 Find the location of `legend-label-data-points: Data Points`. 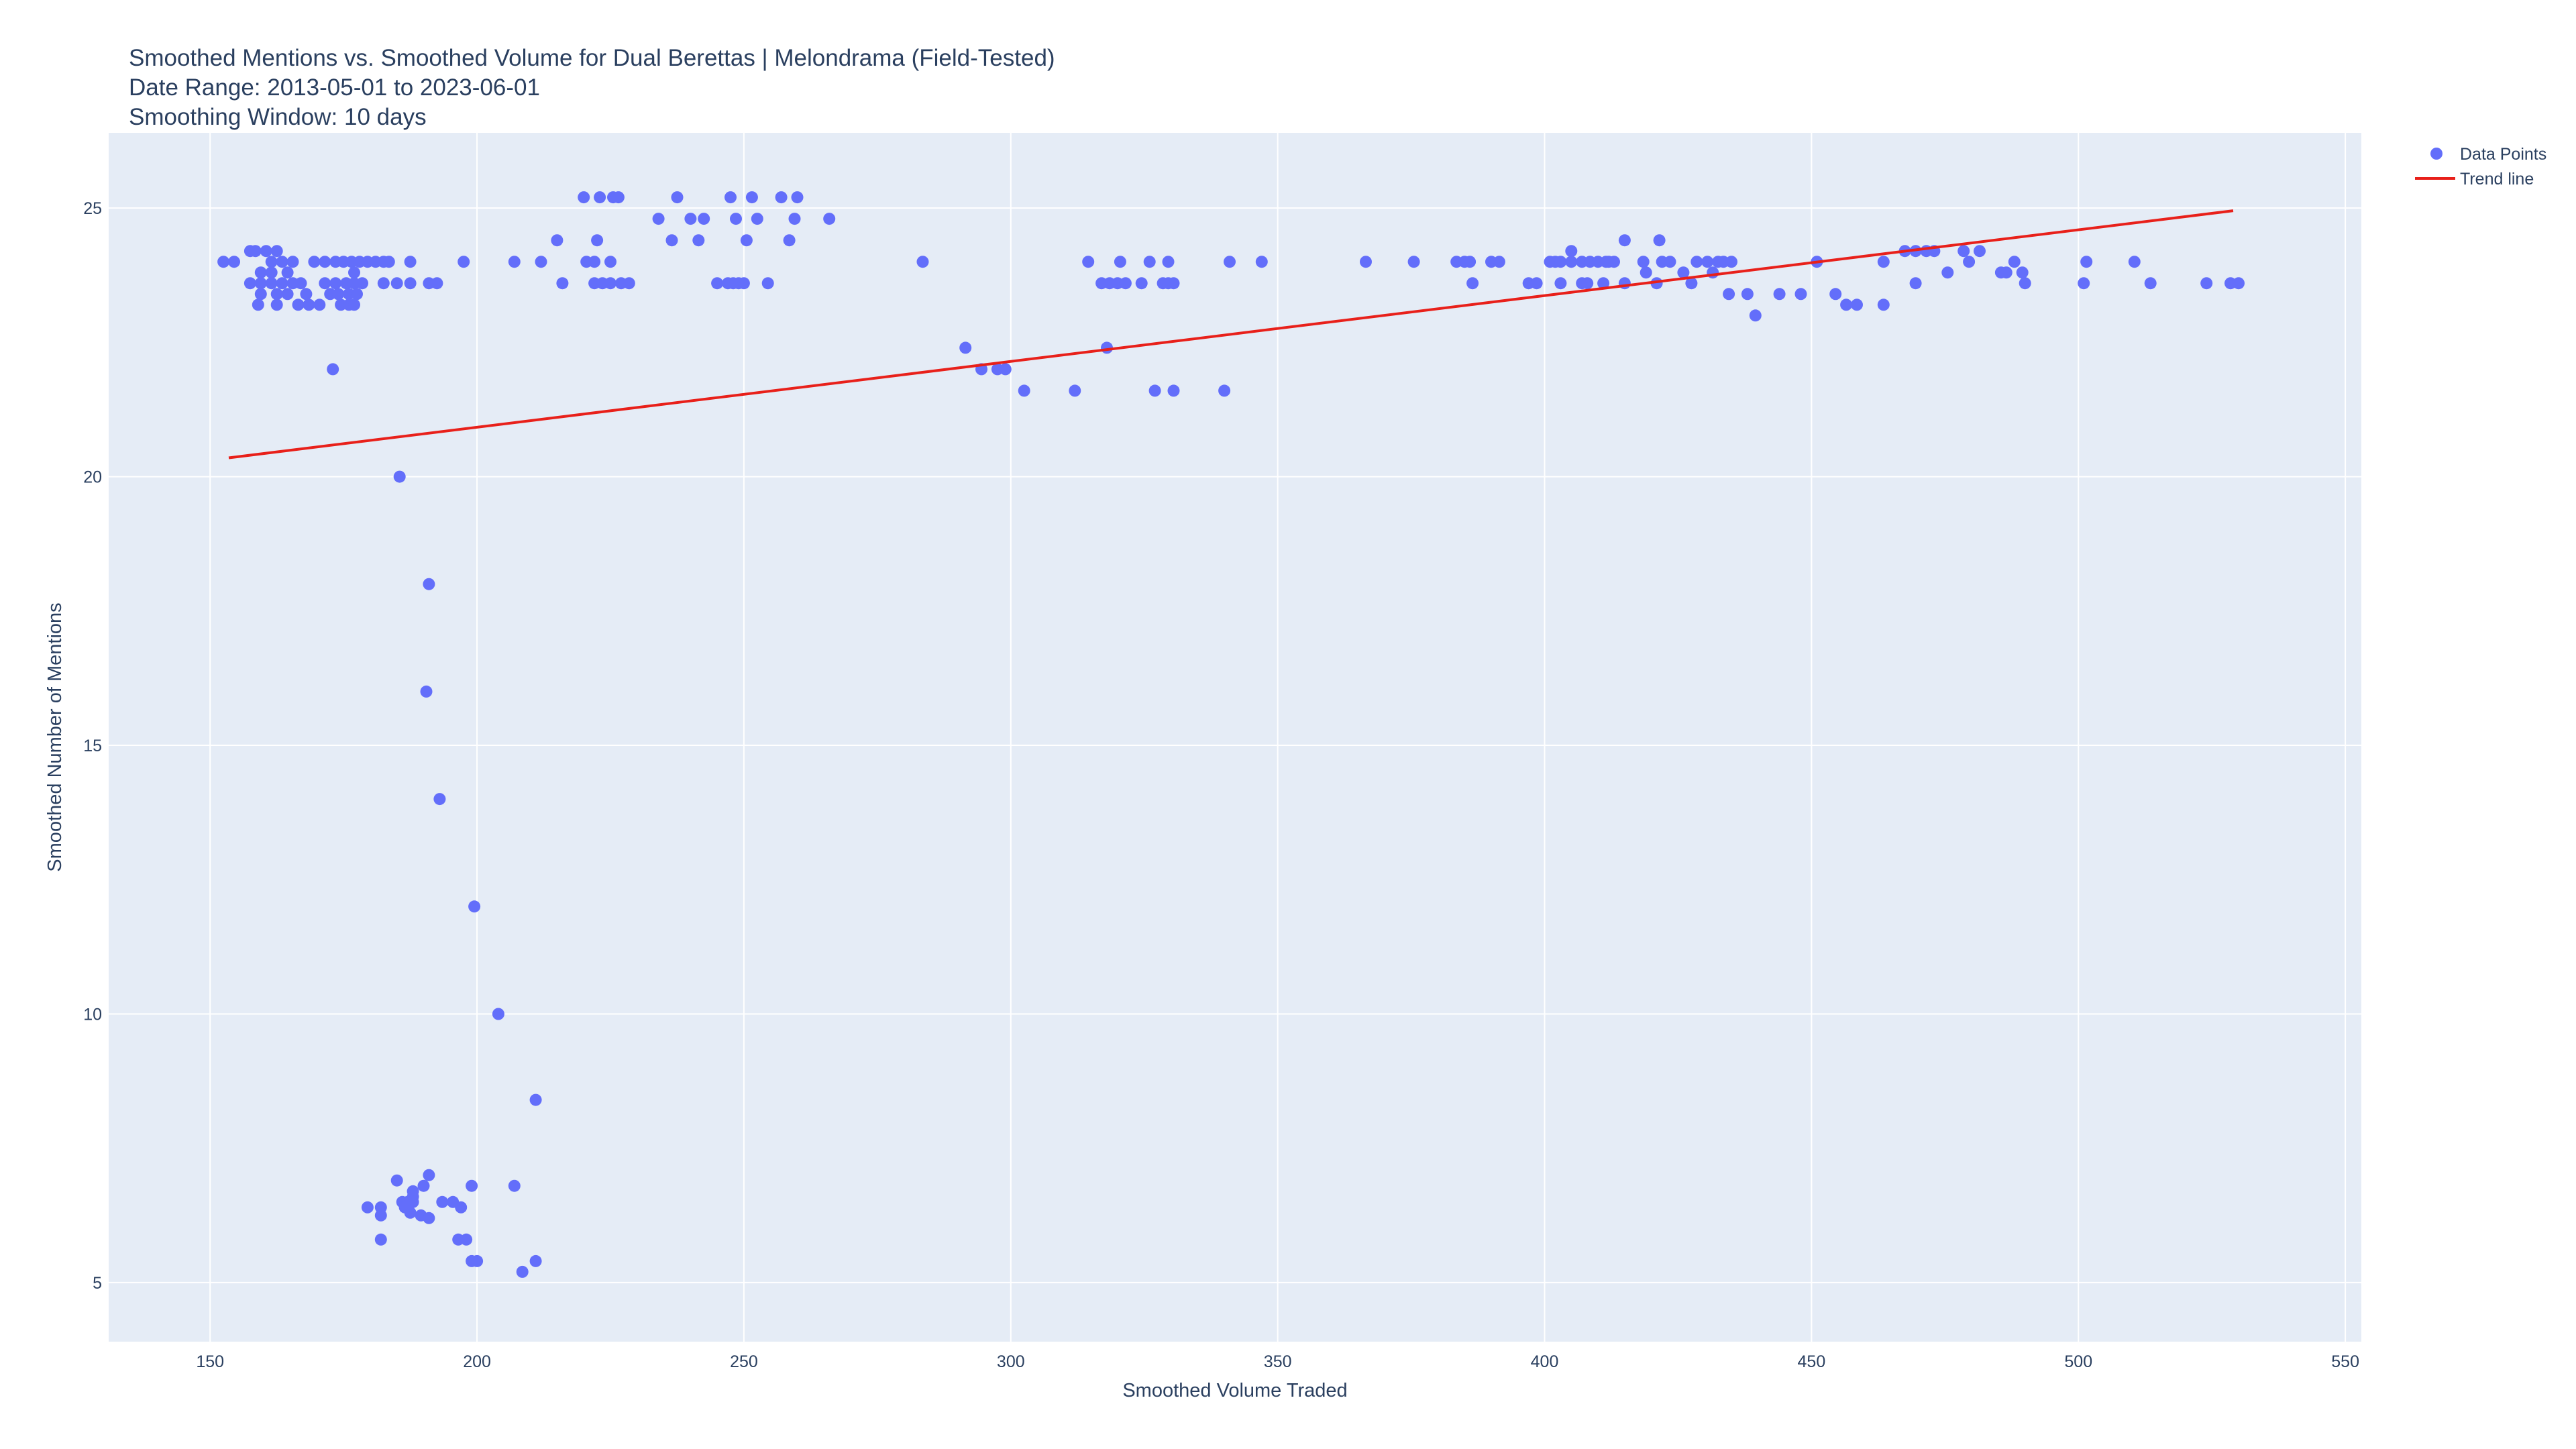

legend-label-data-points: Data Points is located at coordinates (2503, 154).